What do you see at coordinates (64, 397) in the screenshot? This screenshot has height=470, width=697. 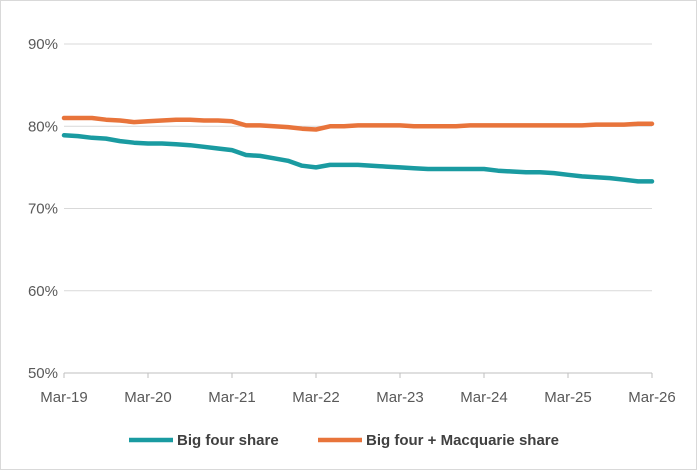 I see `x-tick-label: Mar-19` at bounding box center [64, 397].